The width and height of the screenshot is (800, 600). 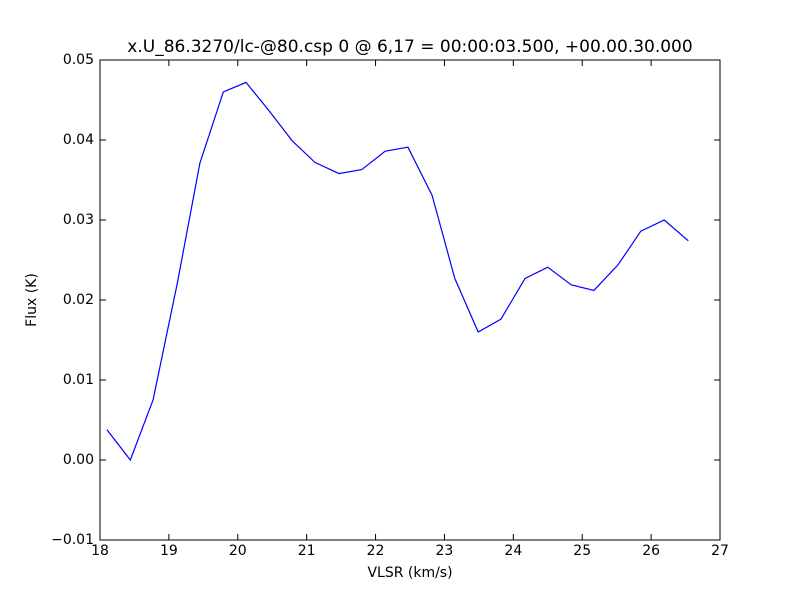 What do you see at coordinates (32, 300) in the screenshot?
I see `y-axis-label: Flux (K)` at bounding box center [32, 300].